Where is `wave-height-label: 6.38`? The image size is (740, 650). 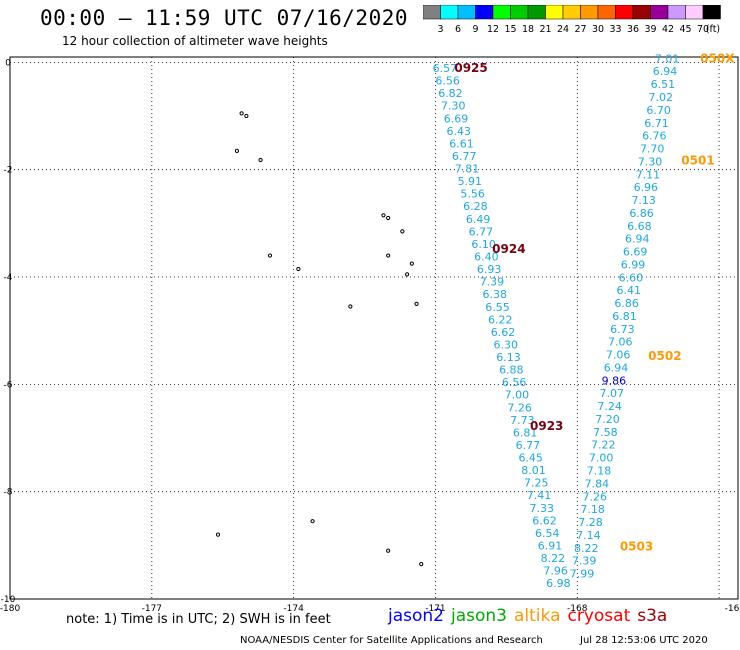
wave-height-label: 6.38 is located at coordinates (494, 294).